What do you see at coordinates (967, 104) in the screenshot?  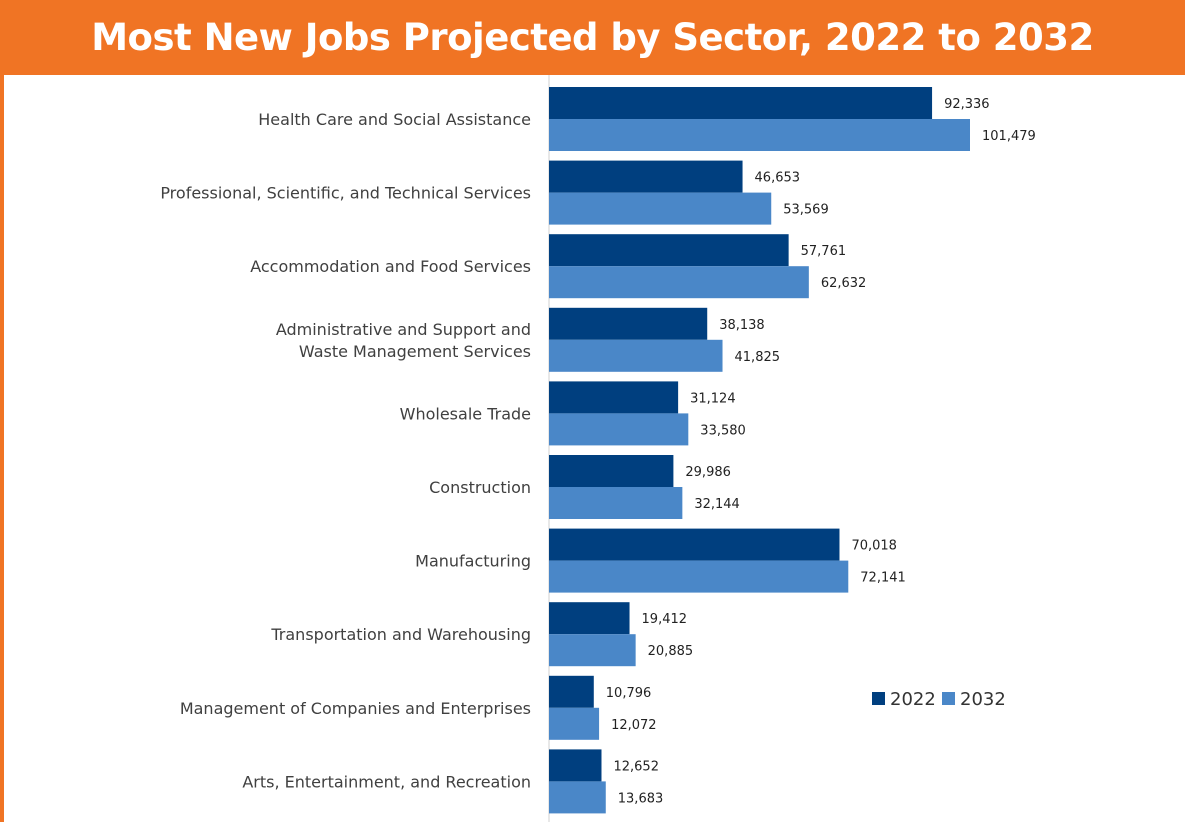 I see `data-label-2022: 92,336` at bounding box center [967, 104].